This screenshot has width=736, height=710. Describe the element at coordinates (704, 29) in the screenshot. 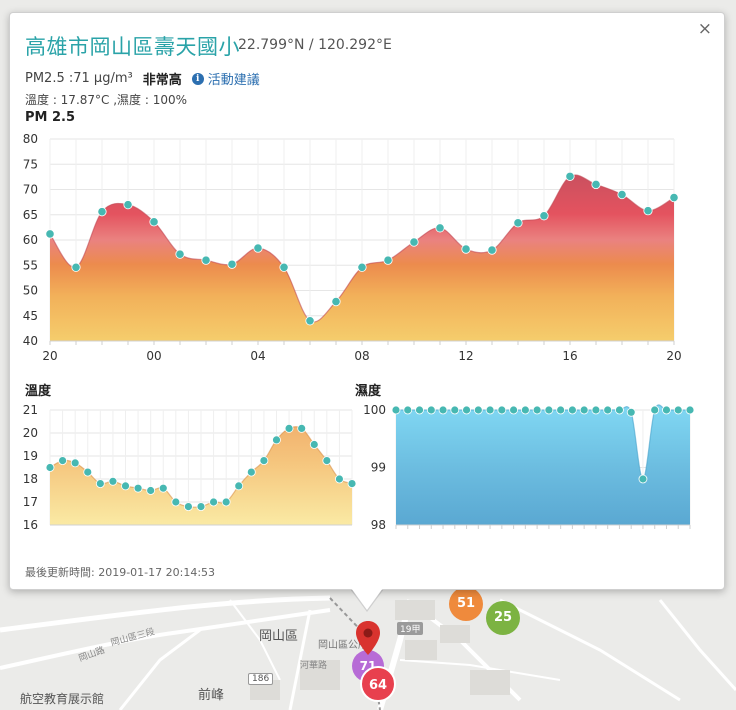

I see `close-icon: ×` at that location.